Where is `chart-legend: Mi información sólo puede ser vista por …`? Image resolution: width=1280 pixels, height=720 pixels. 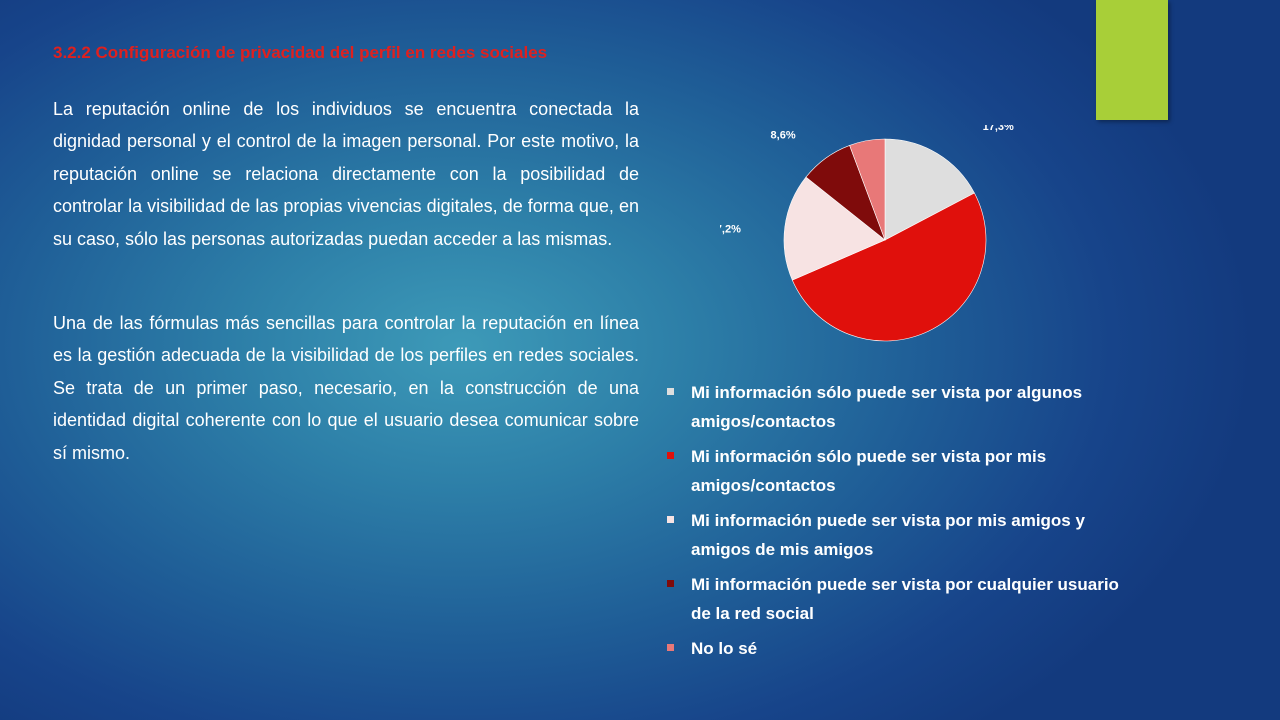
chart-legend: Mi información sólo puede ser vista por … is located at coordinates (899, 520).